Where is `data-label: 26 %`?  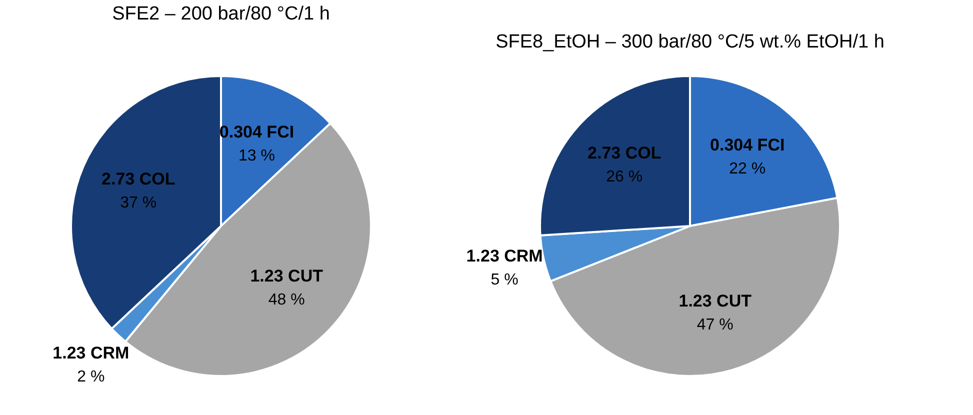
data-label: 26 % is located at coordinates (624, 177).